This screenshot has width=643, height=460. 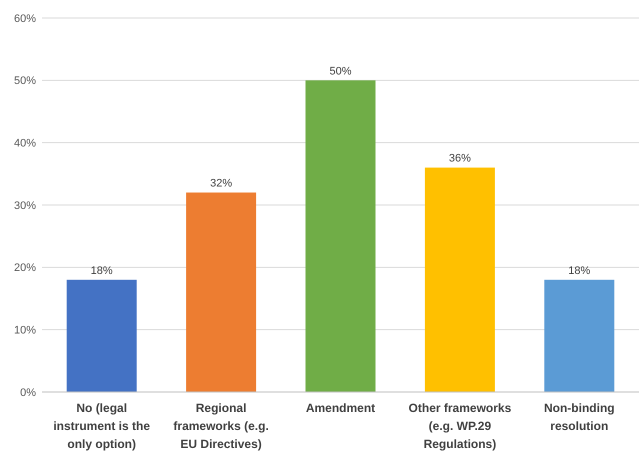 What do you see at coordinates (460, 158) in the screenshot?
I see `data-label: 36%` at bounding box center [460, 158].